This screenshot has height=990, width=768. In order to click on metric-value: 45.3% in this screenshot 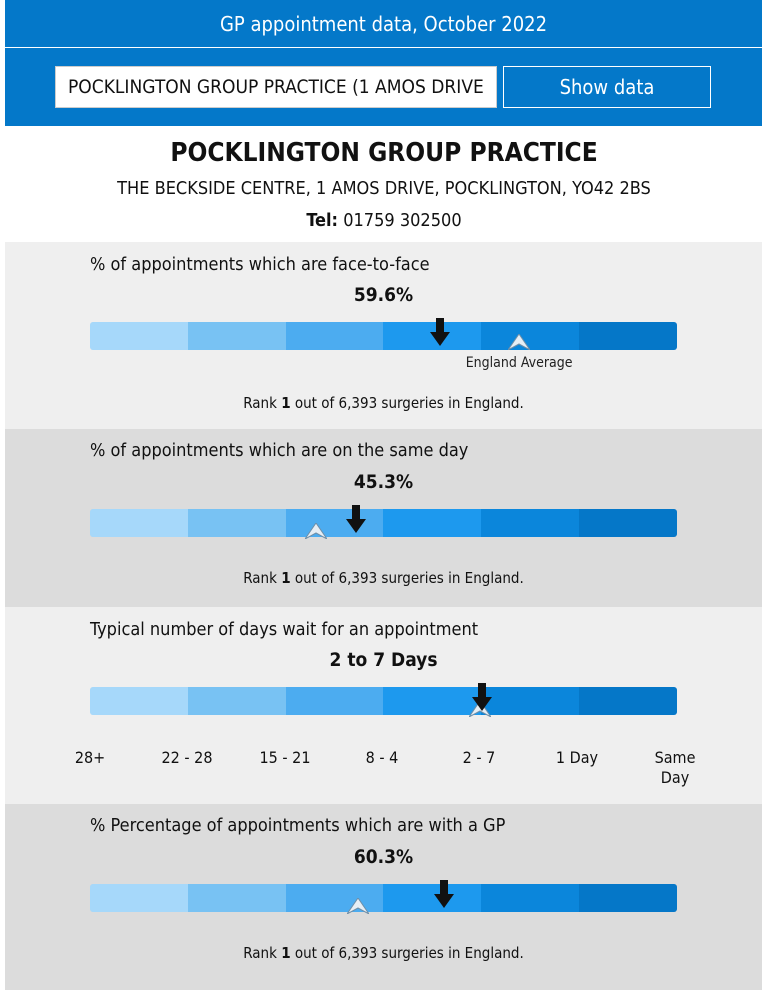, I will do `click(383, 482)`.